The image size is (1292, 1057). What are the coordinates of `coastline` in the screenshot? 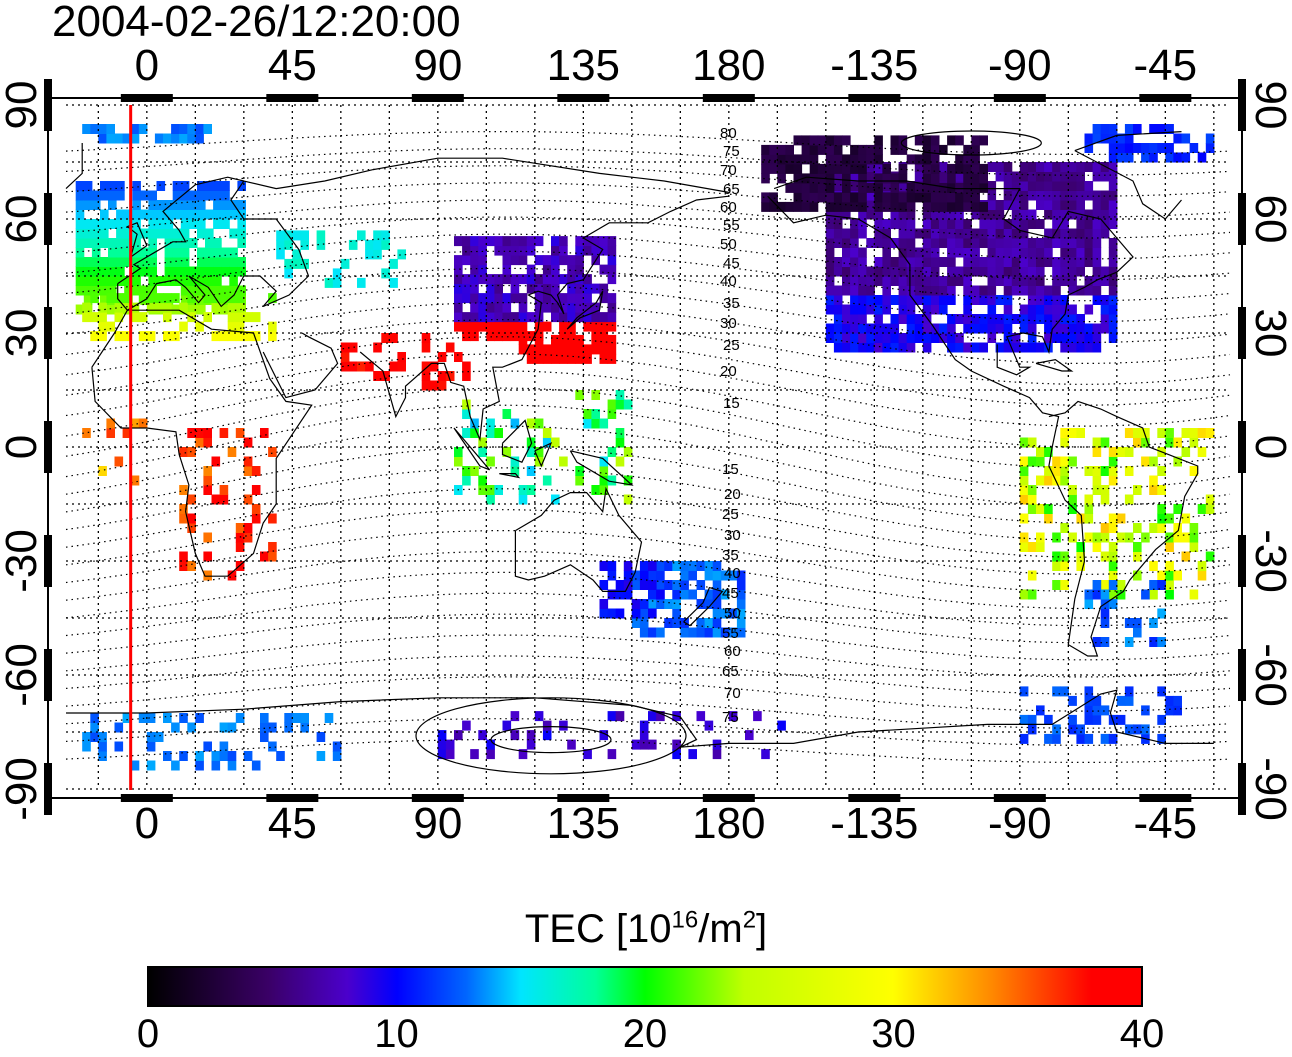 It's located at (983, 426).